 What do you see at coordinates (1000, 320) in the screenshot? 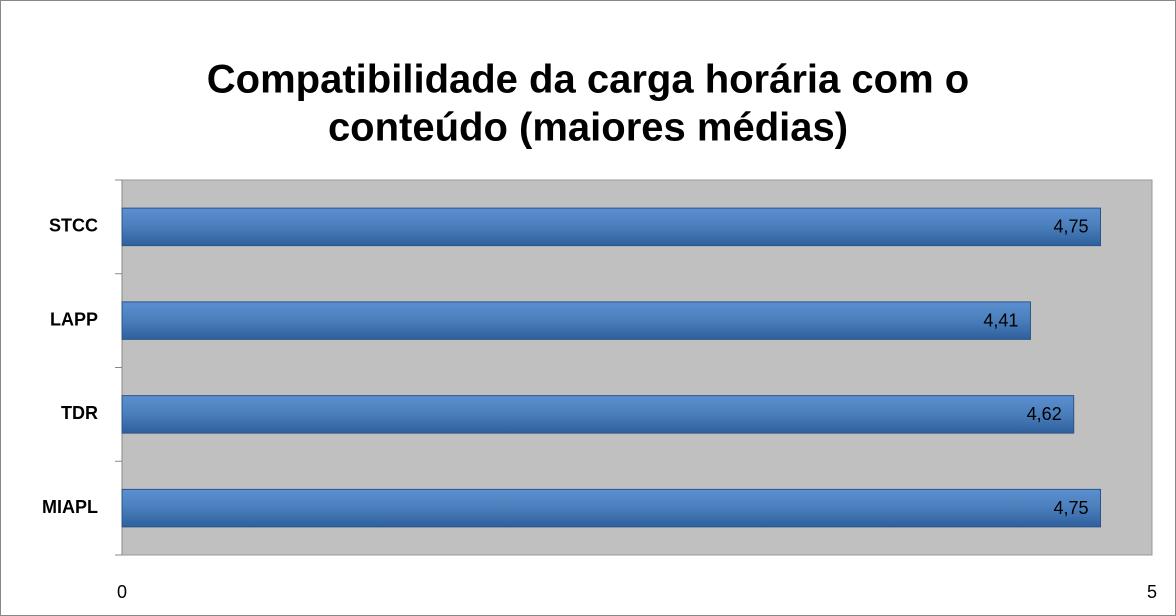
I see `data-label: 4,41` at bounding box center [1000, 320].